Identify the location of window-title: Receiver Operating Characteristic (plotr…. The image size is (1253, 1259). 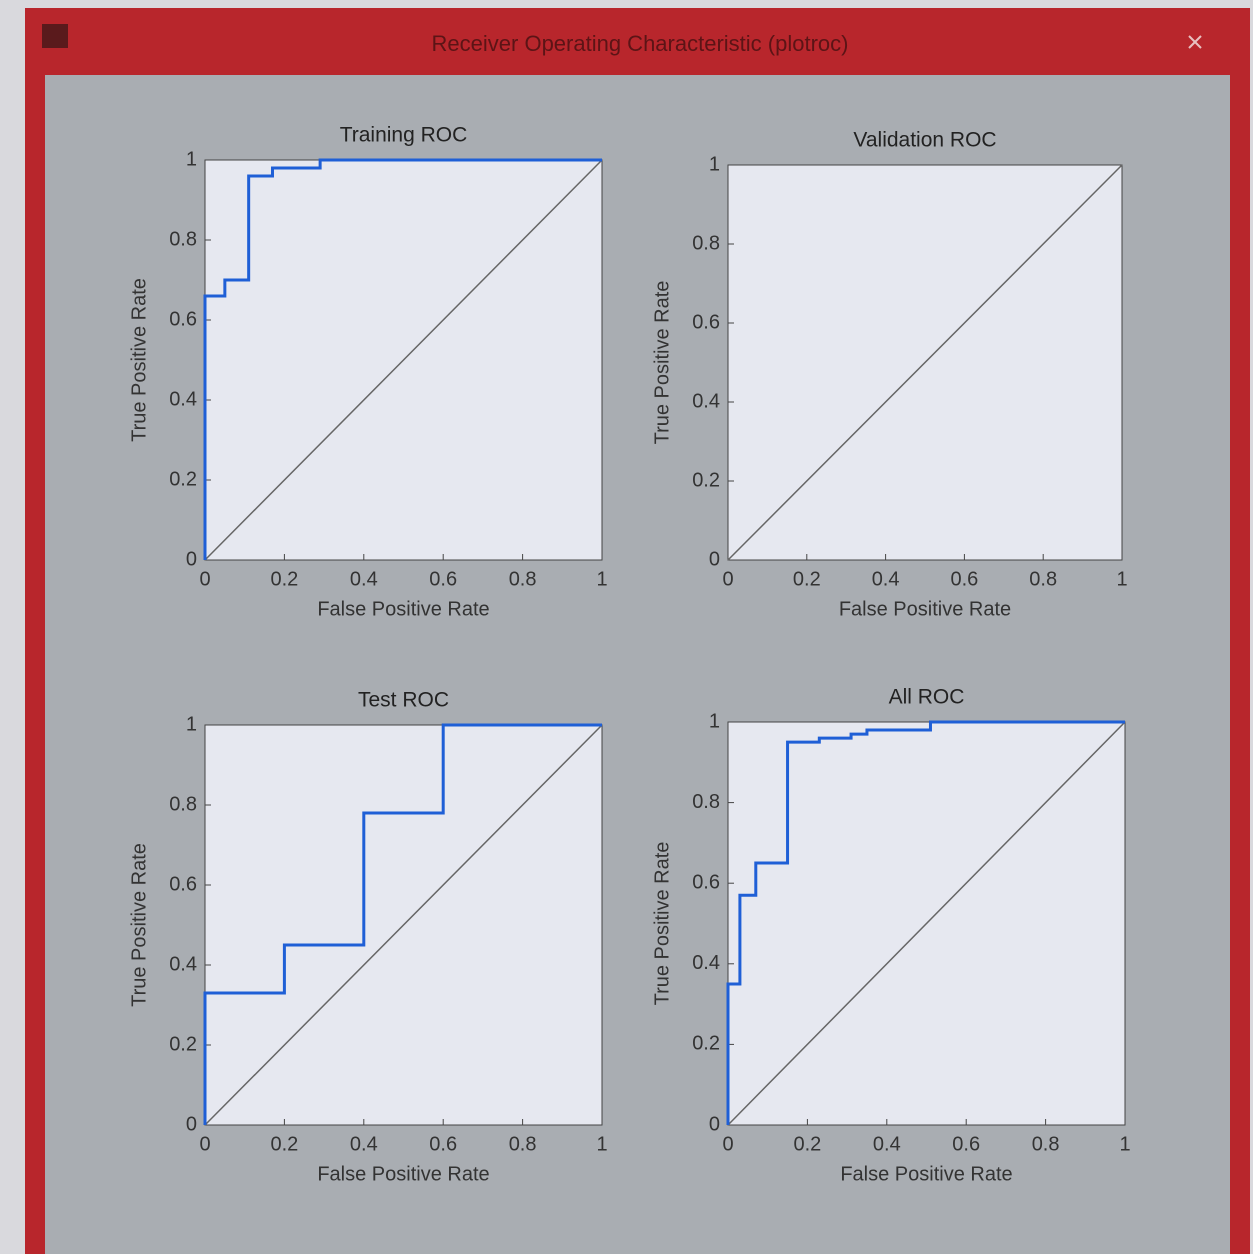
(640, 43).